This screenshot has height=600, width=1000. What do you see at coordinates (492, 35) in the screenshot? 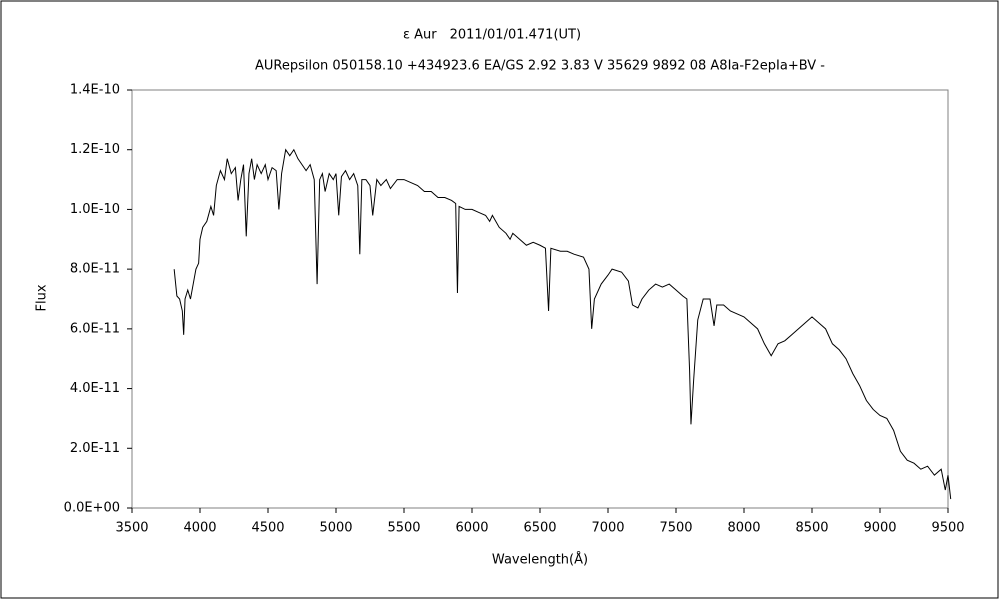
I see `chart-title: ε Aur 2011/01/01.471(UT)` at bounding box center [492, 35].